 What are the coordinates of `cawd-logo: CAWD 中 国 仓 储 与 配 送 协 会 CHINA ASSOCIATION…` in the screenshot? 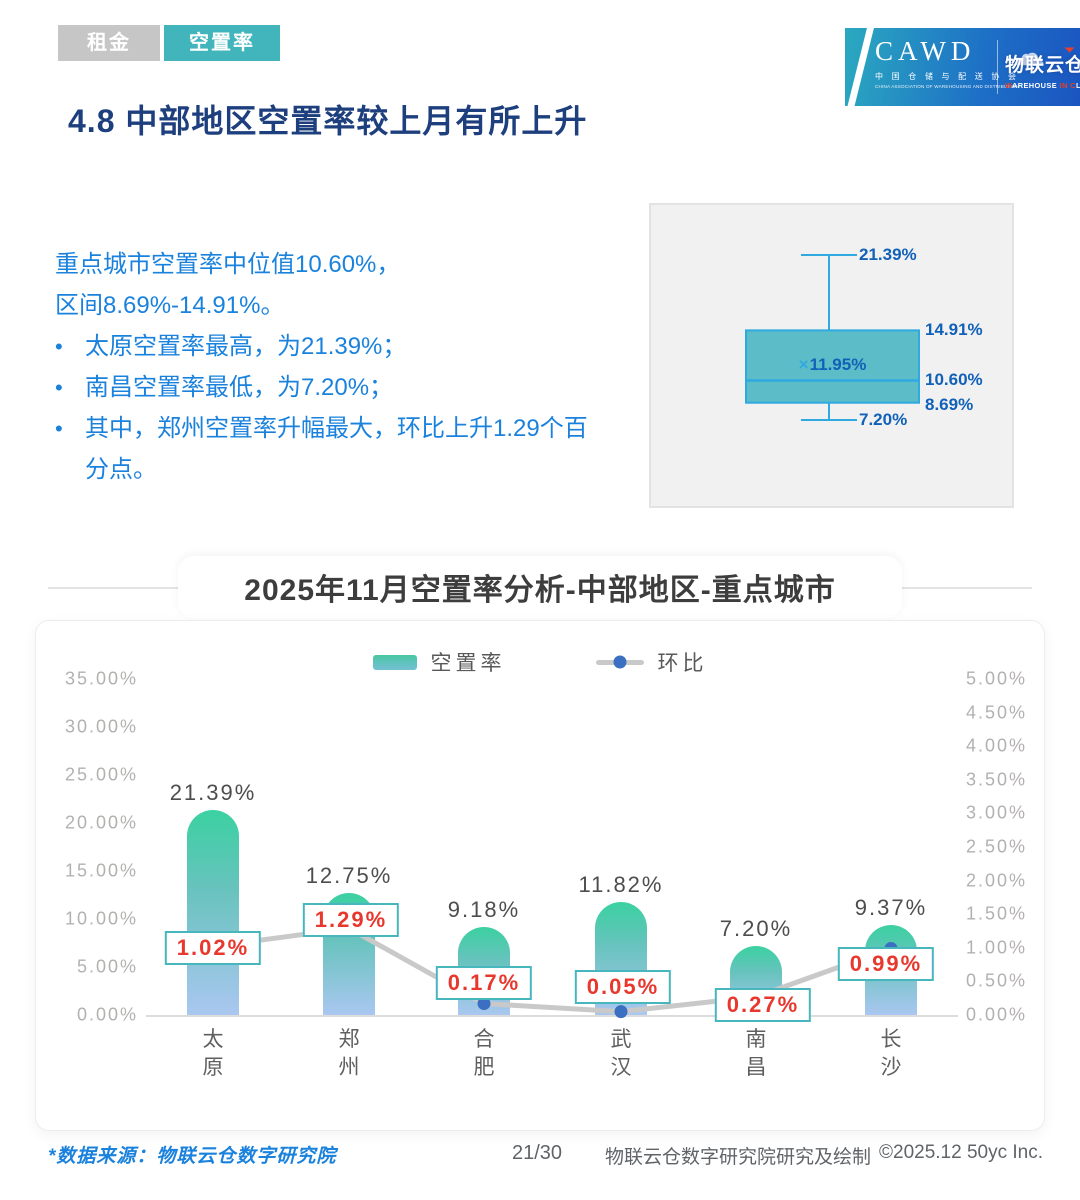 It's located at (947, 62).